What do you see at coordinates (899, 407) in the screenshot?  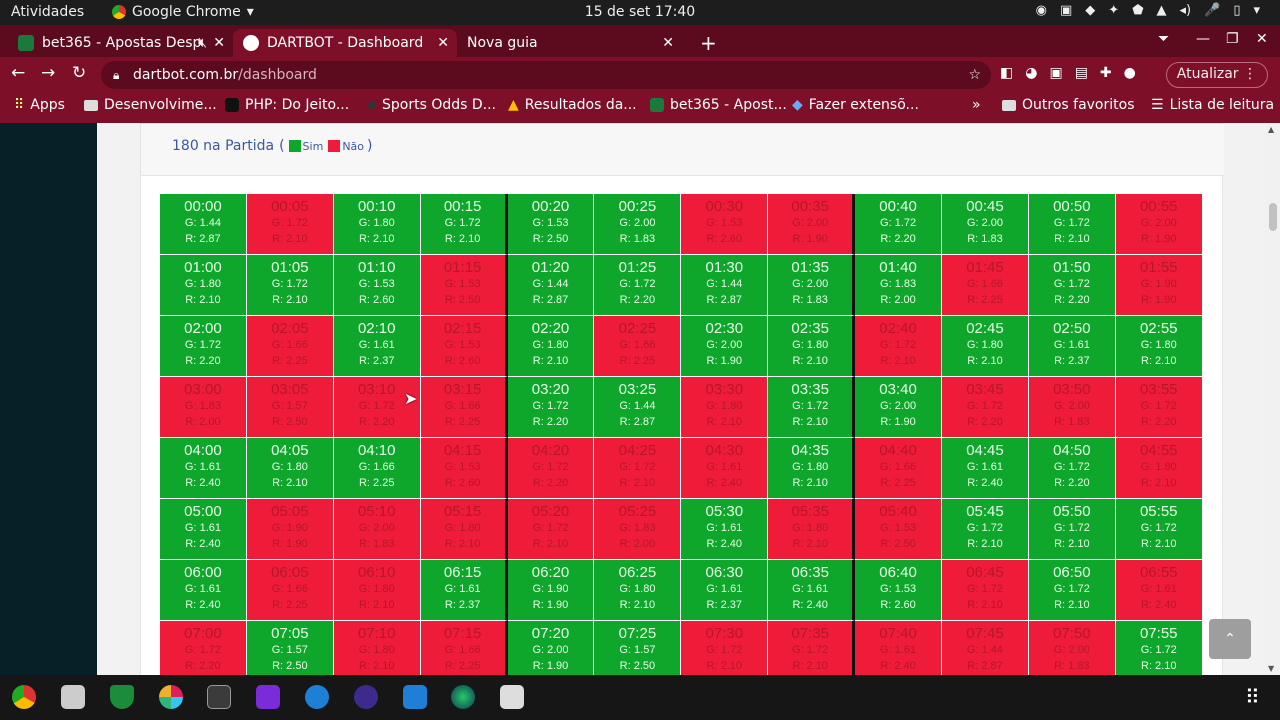 I see `result-cell: 03:40 G: 2.00 R: 1.90` at bounding box center [899, 407].